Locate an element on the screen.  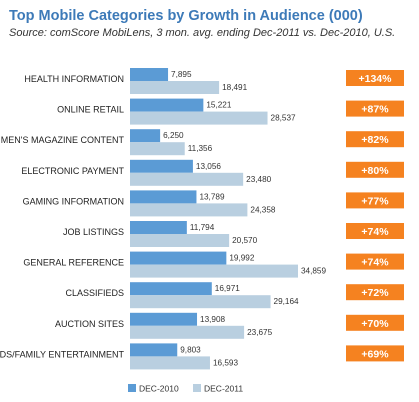
category-label: JOB LISTINGS is located at coordinates (93, 232).